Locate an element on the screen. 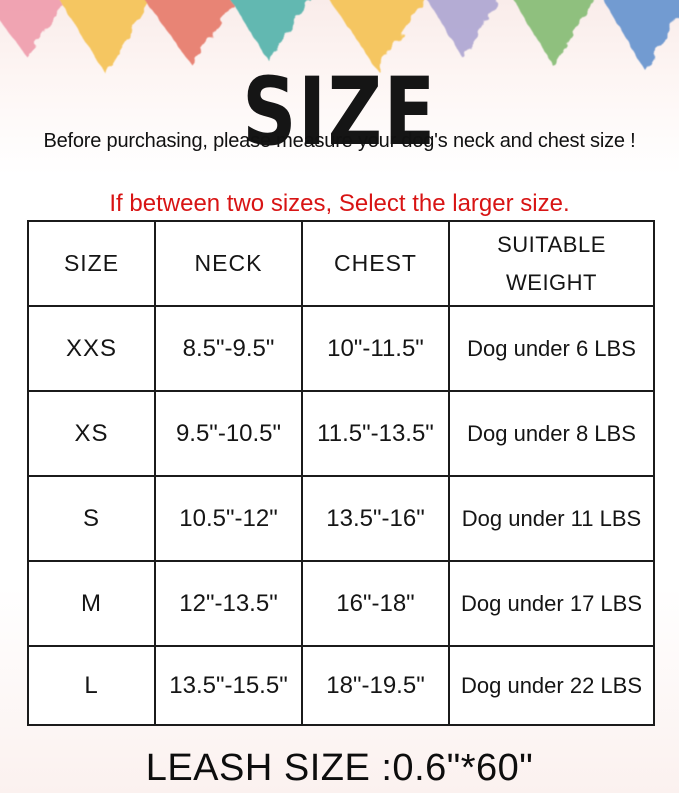  table-row-l: L 13.5"-15.5" 18"-19.5" Dog under 22 LBS is located at coordinates (341, 685).